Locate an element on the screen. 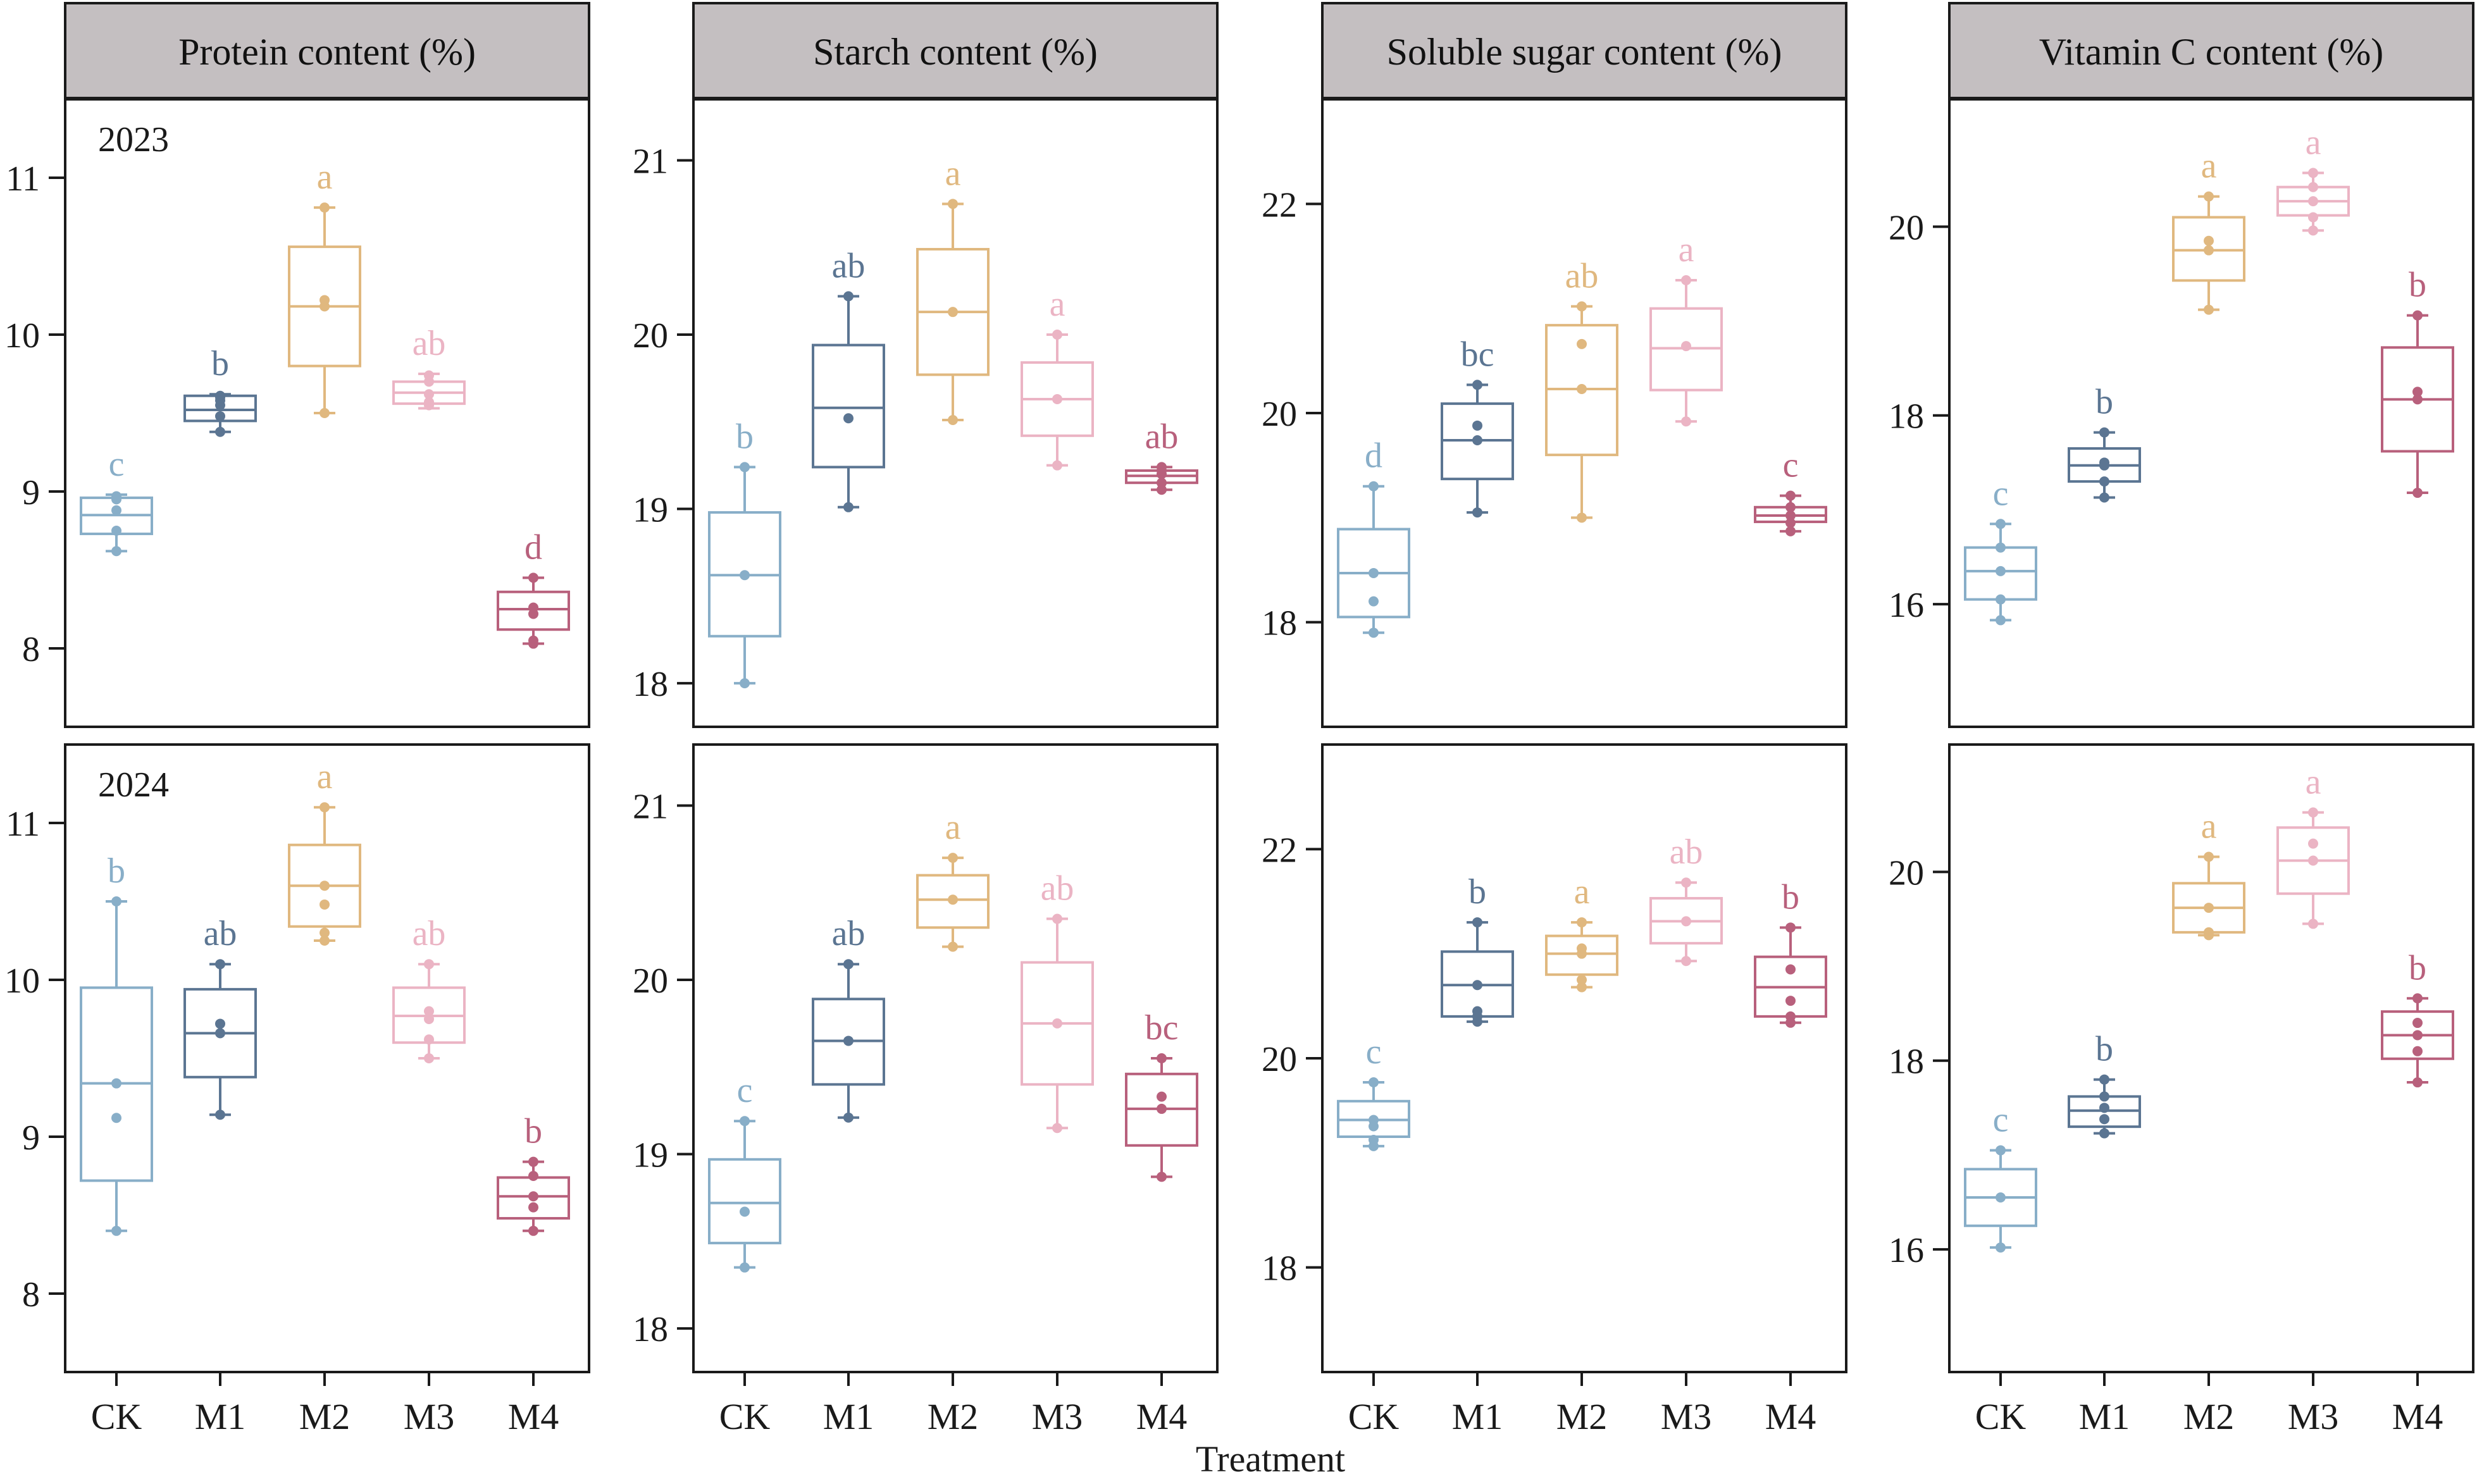 Image resolution: width=2477 pixels, height=1484 pixels. y-tick-label: 8 is located at coordinates (31, 649).